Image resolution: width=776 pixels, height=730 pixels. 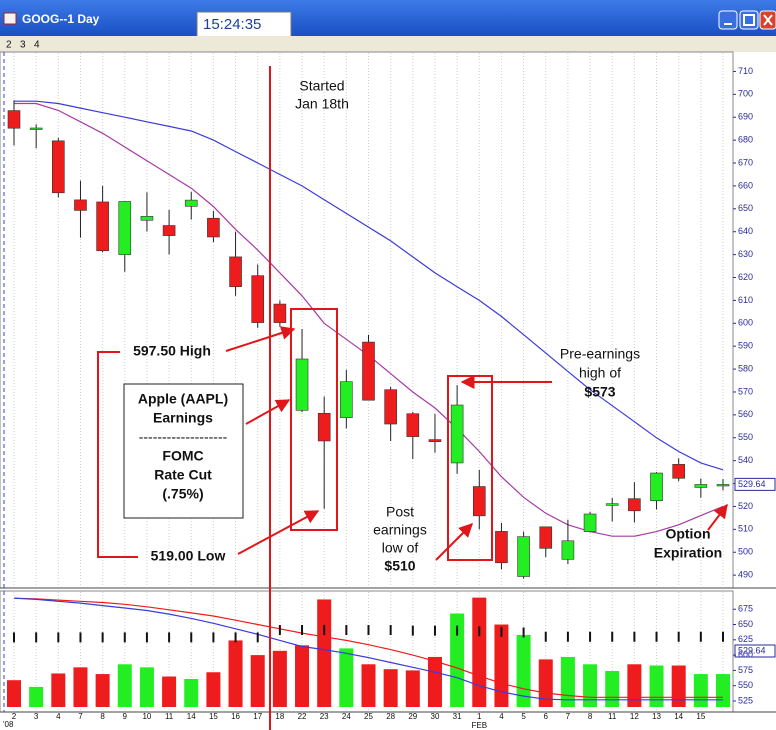 What do you see at coordinates (523, 716) in the screenshot?
I see `x-tick-label: 5` at bounding box center [523, 716].